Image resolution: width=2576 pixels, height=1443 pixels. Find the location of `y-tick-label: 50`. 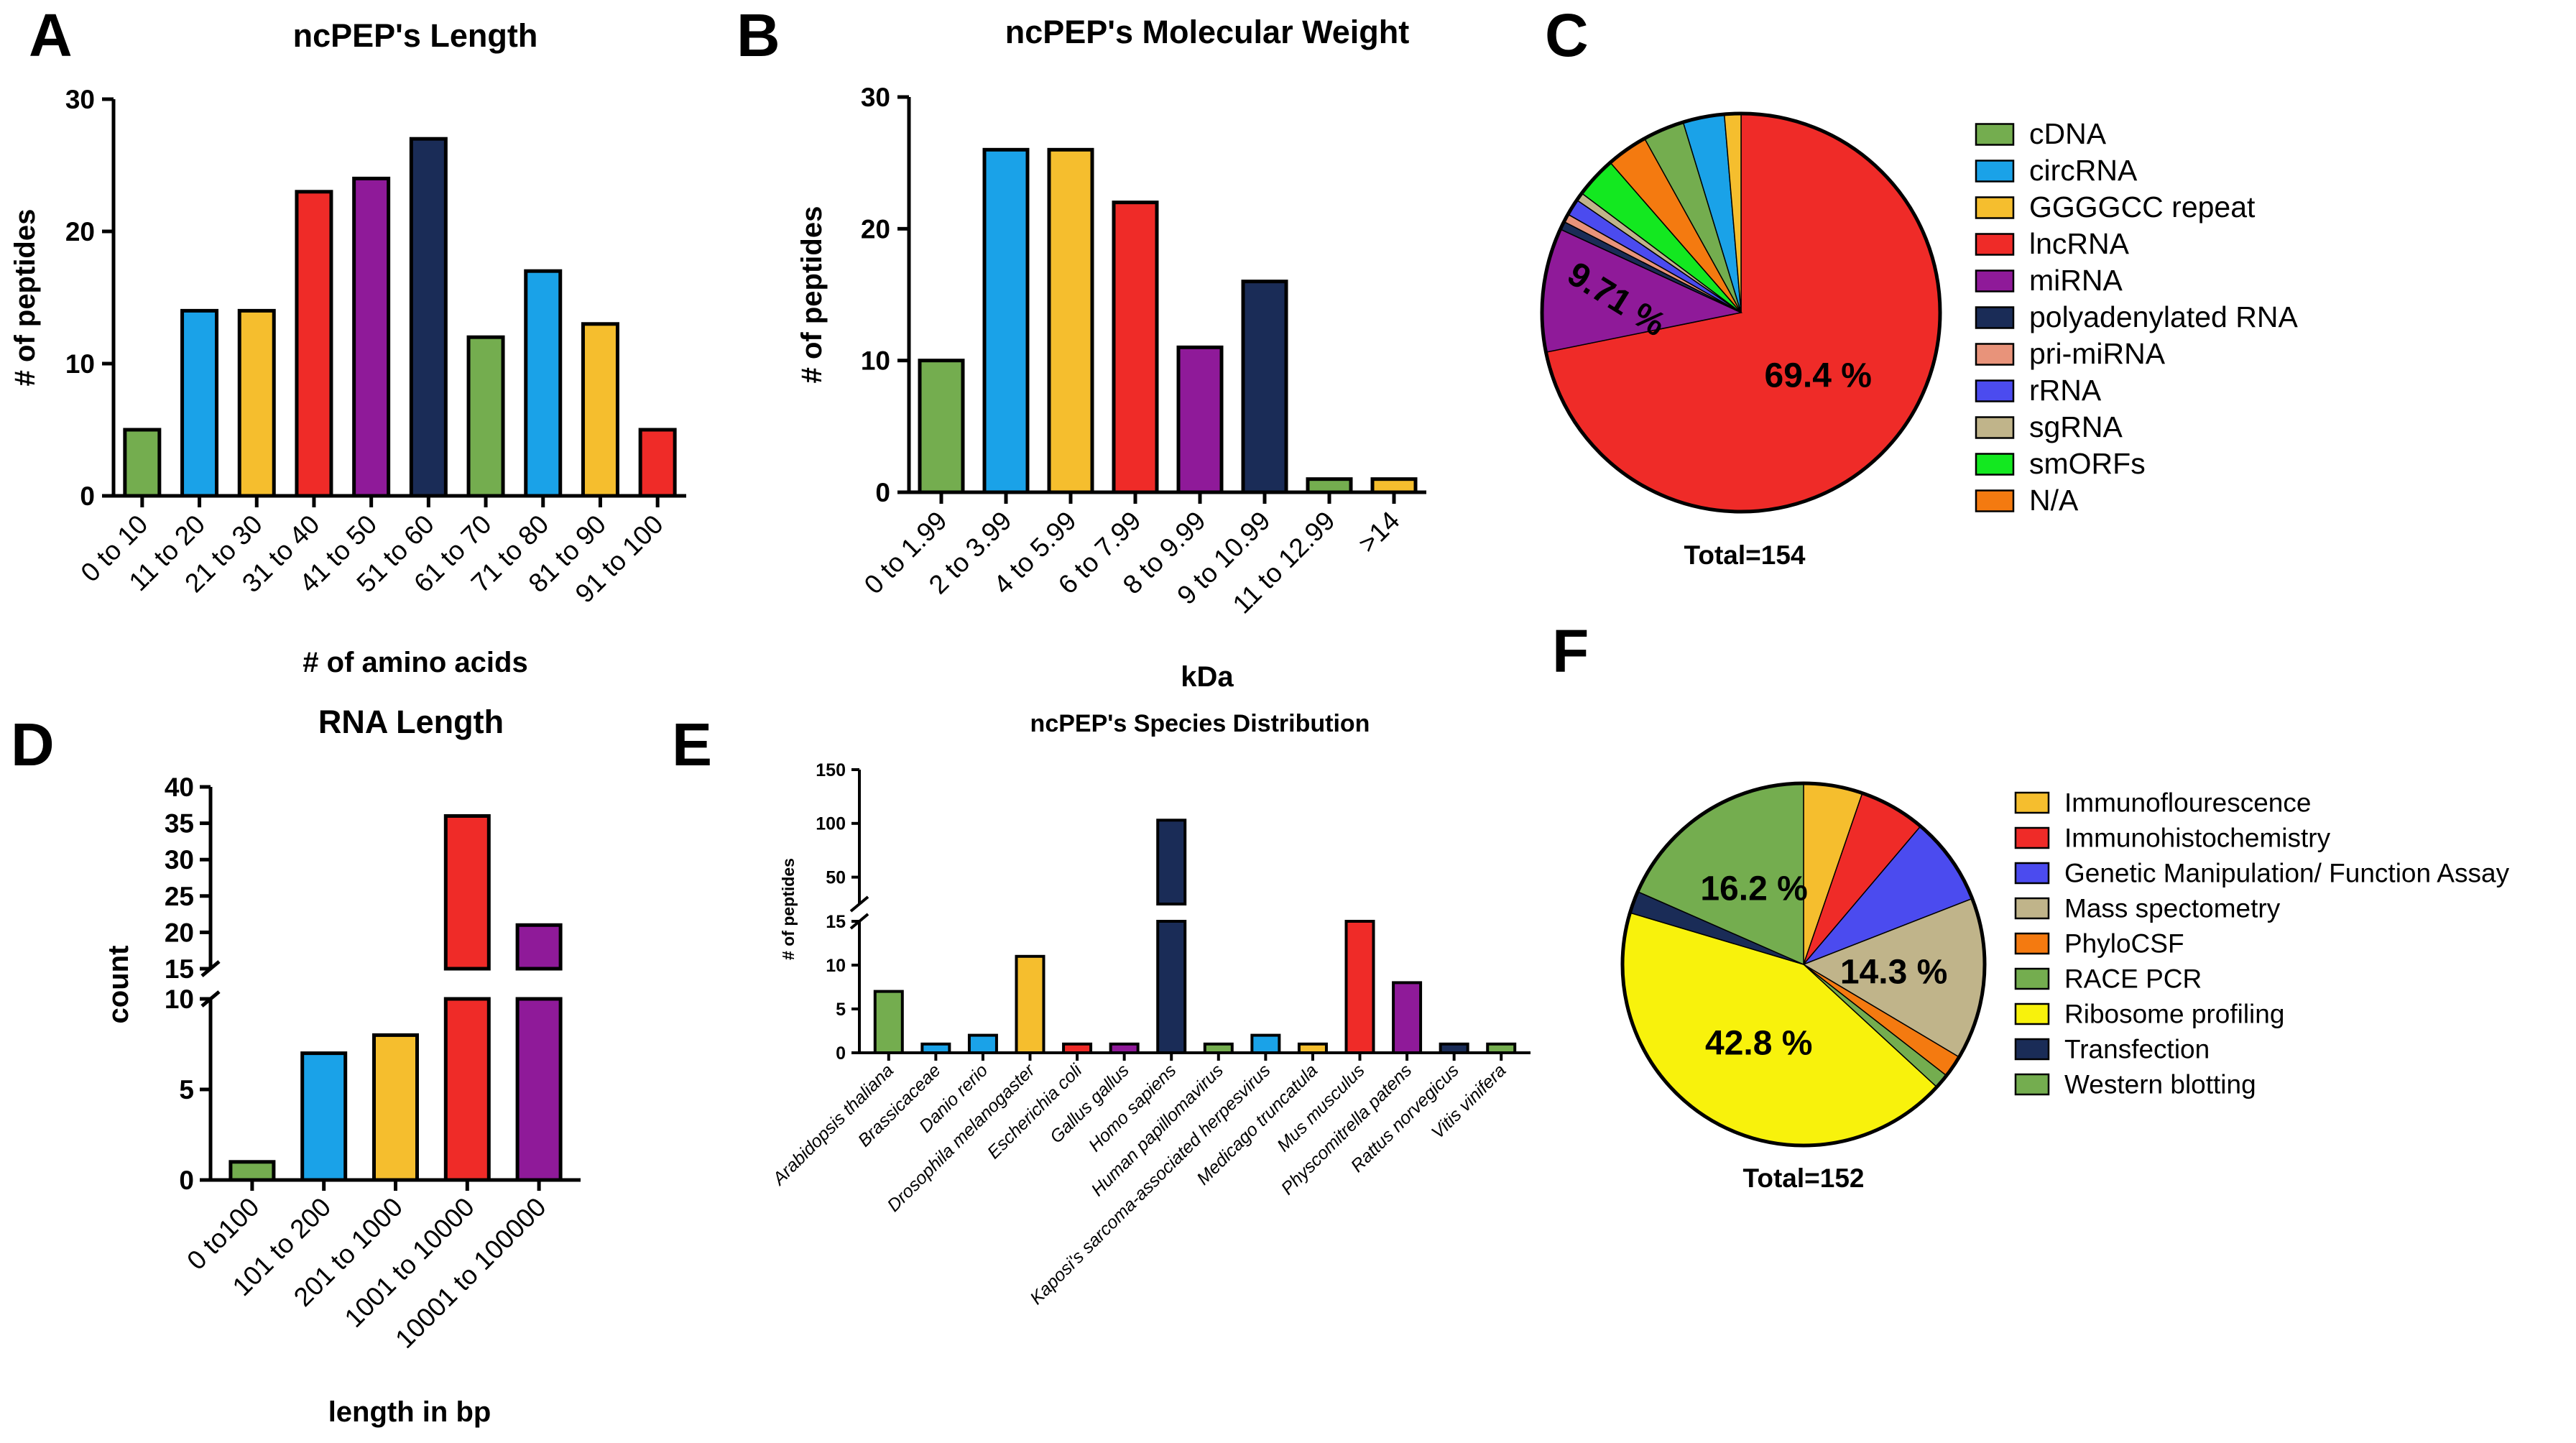

y-tick-label: 50 is located at coordinates (836, 877).